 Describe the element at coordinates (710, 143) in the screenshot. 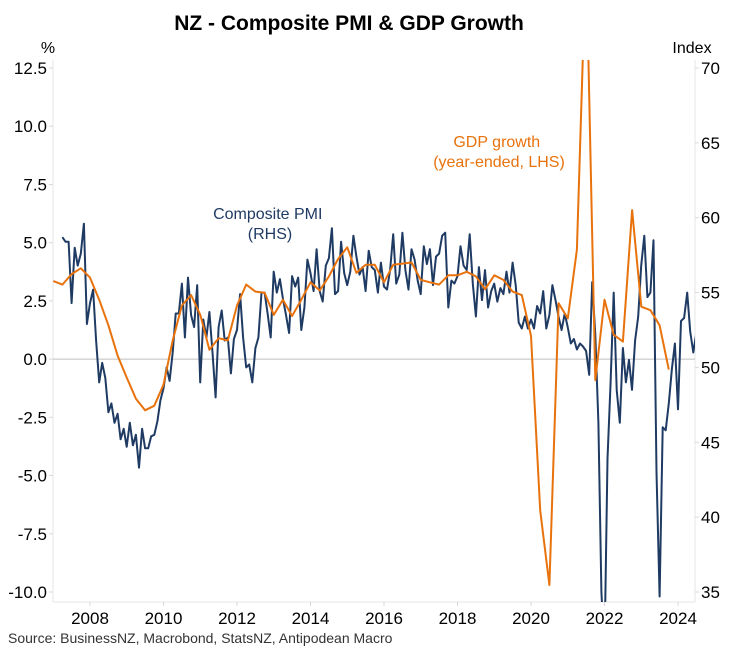

I see `right-tick-label: 65` at that location.